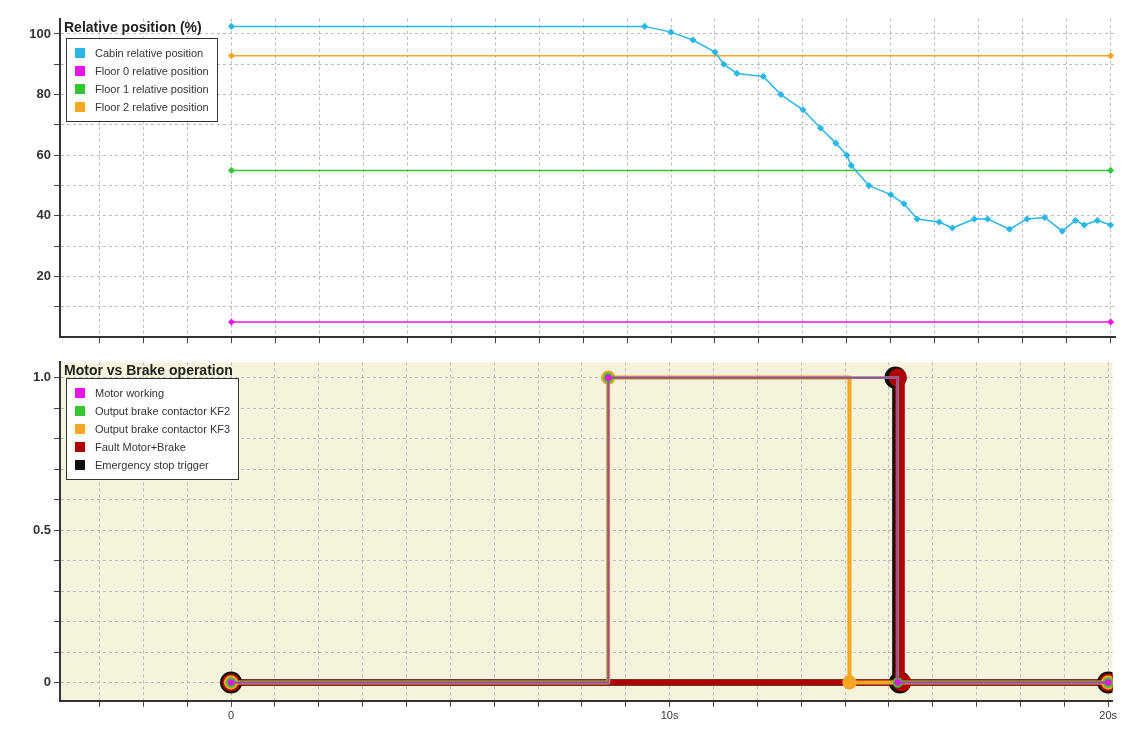 The height and width of the screenshot is (734, 1135). Describe the element at coordinates (133, 26) in the screenshot. I see `chart-title: Relative position (%)` at that location.